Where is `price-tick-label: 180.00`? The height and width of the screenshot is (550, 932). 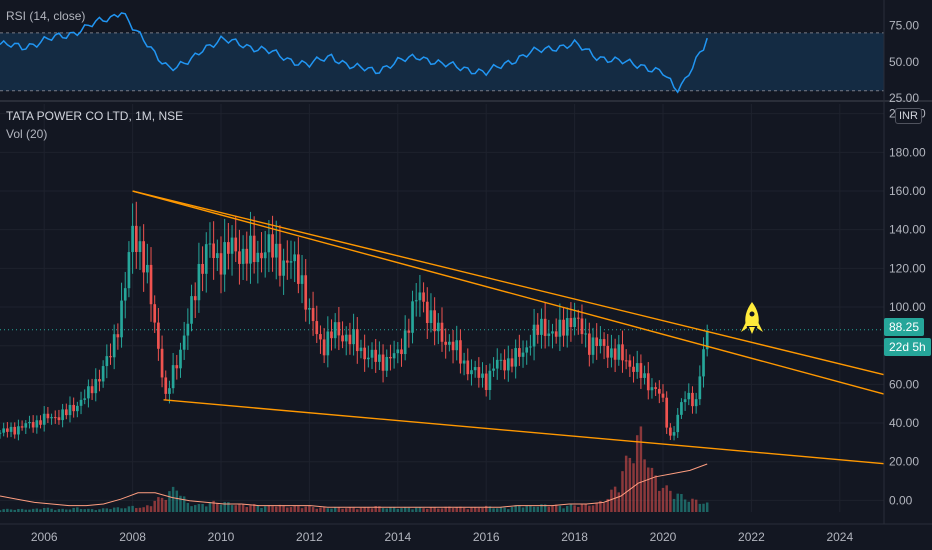
price-tick-label: 180.00 is located at coordinates (907, 152).